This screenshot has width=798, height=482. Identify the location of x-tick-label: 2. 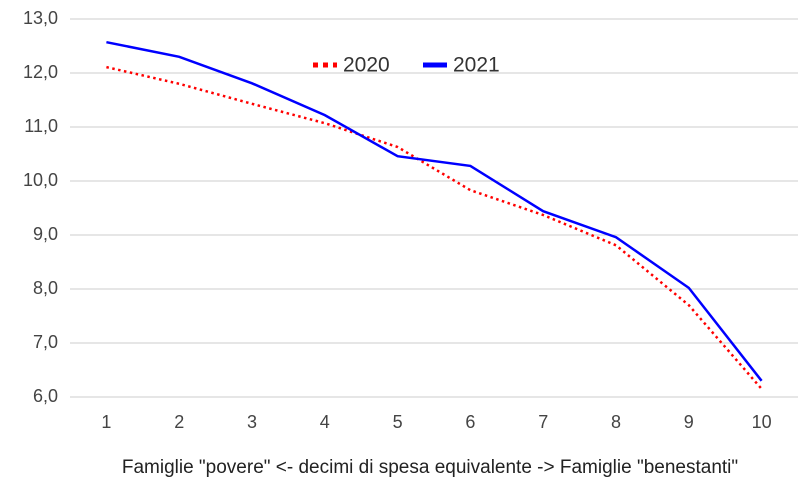
(179, 422).